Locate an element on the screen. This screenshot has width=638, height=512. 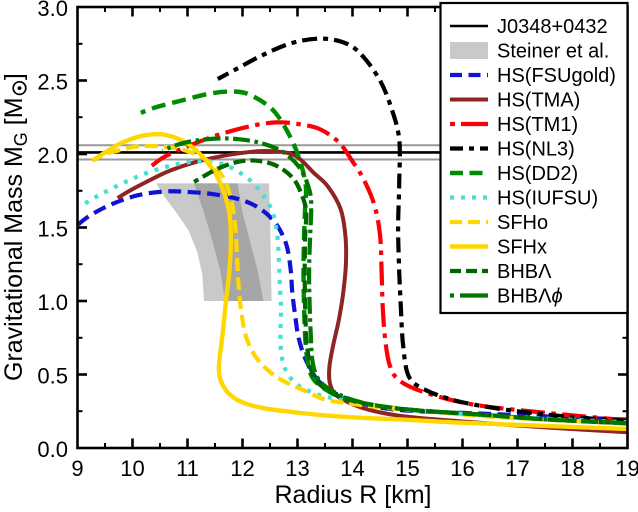
svg-text: 10 is located at coordinates (132, 468).